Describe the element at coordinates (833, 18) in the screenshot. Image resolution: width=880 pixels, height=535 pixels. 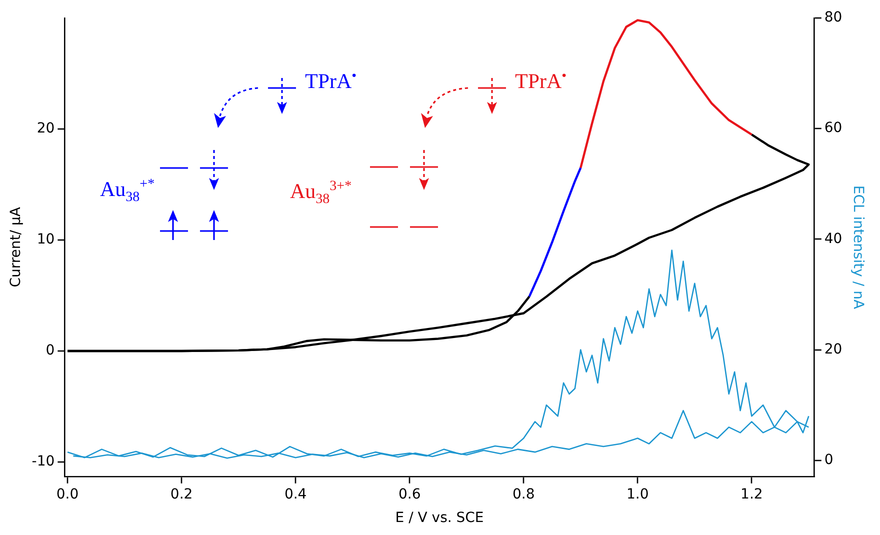
I see `y2-tick-label: 80` at that location.